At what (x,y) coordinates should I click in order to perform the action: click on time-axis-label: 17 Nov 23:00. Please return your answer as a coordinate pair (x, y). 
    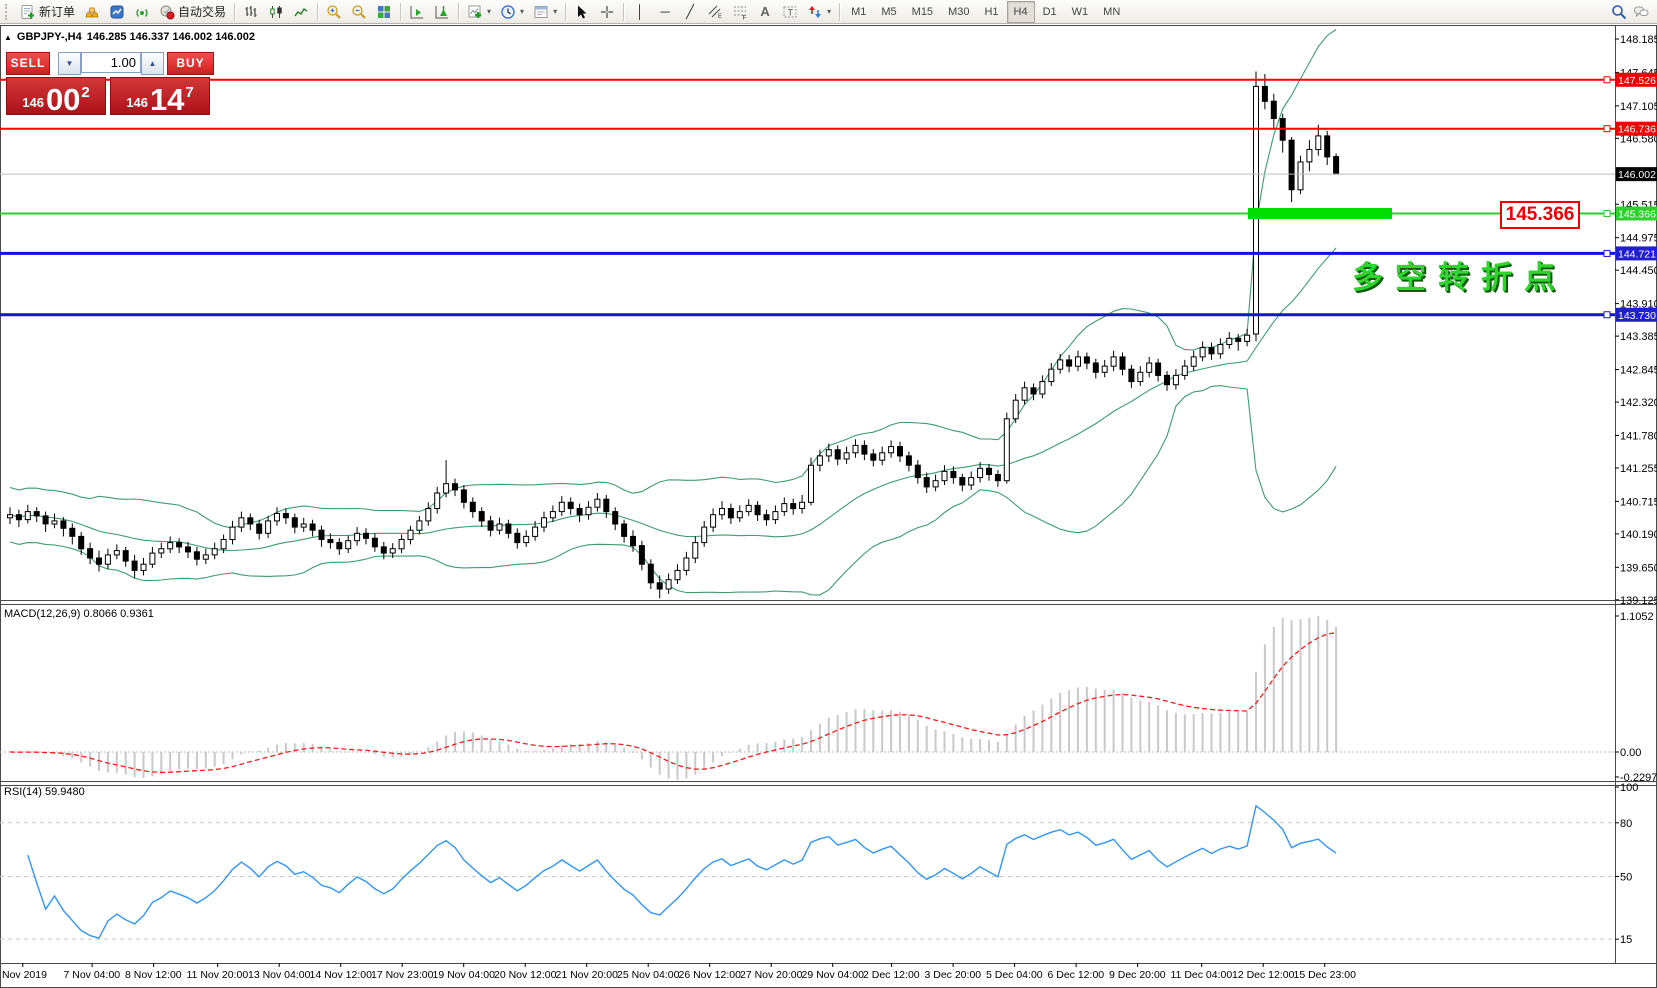
    Looking at the image, I should click on (402, 975).